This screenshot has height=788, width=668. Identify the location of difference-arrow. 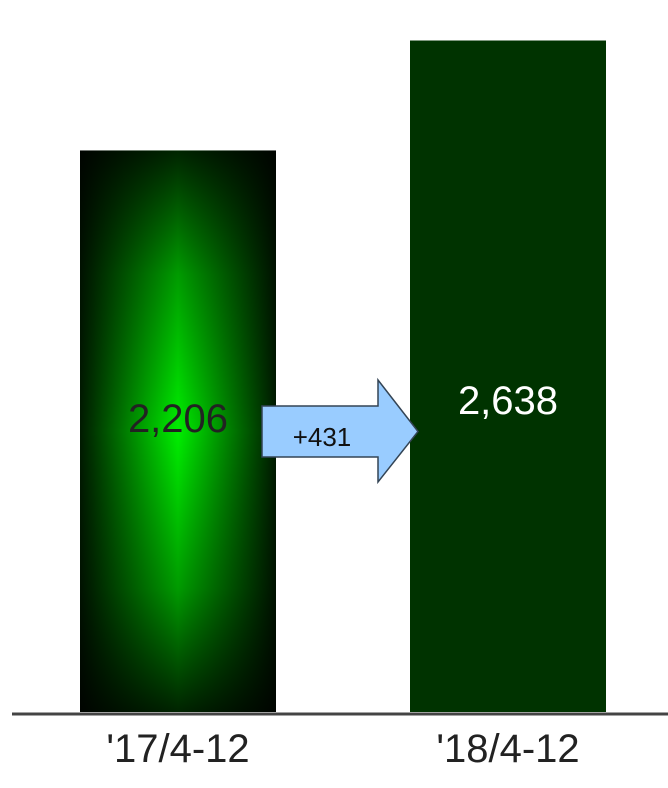
(340, 431).